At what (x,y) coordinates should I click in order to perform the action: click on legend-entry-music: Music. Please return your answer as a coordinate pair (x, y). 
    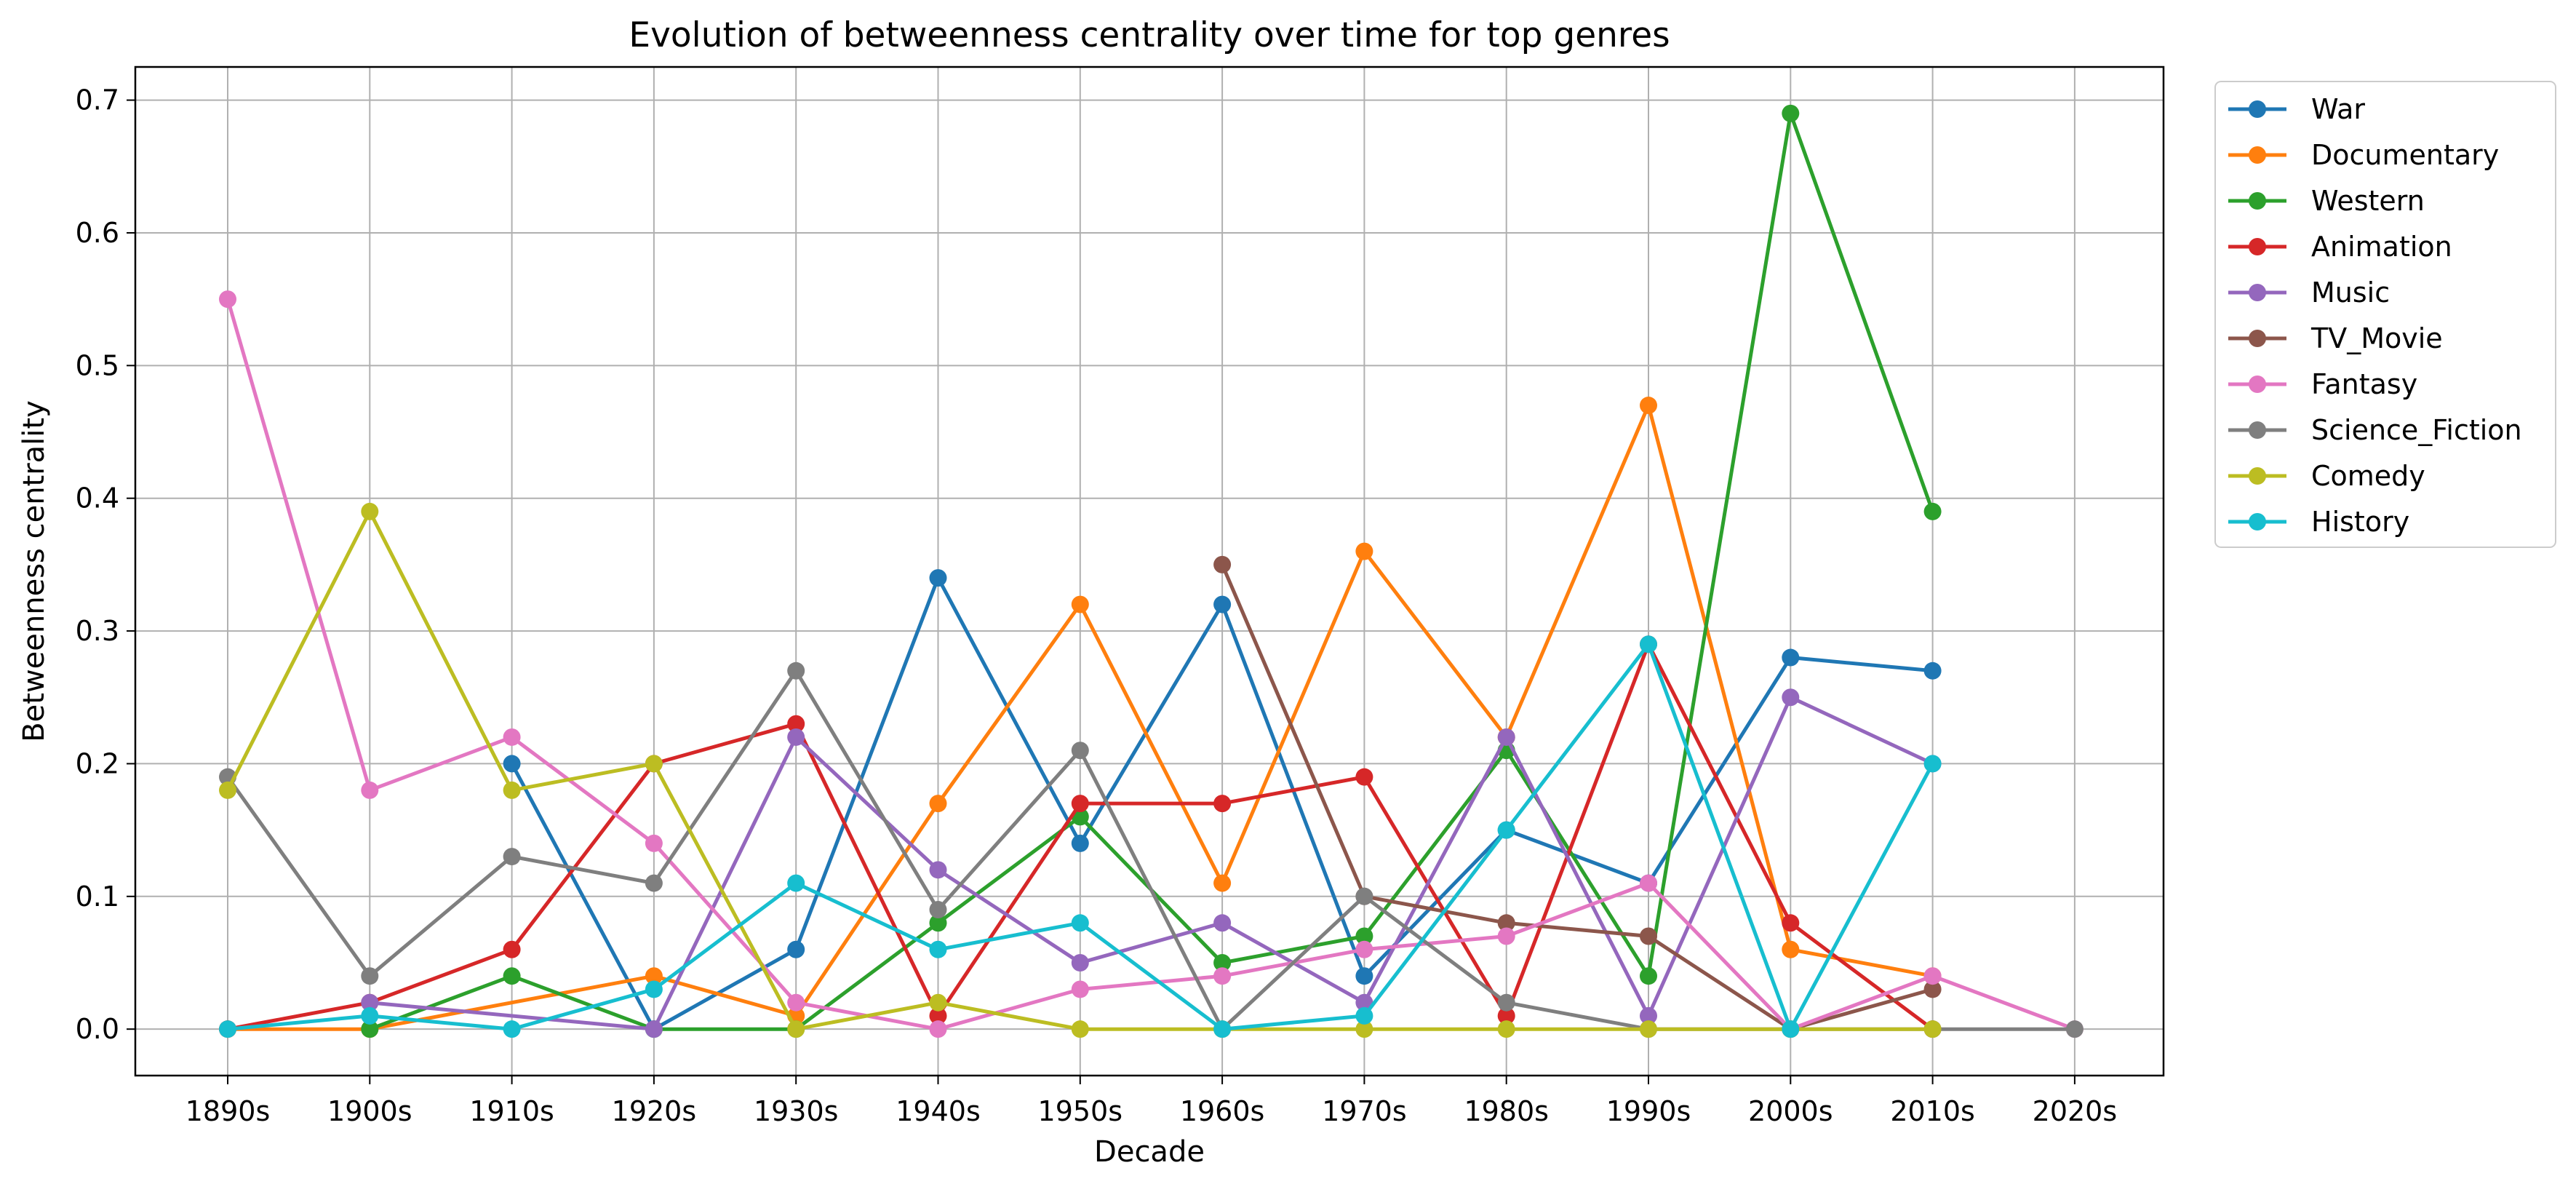
    Looking at the image, I should click on (2309, 293).